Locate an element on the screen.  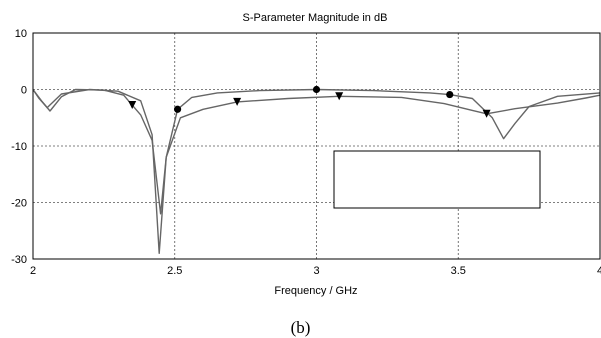
y-tick-label: -10 is located at coordinates (19, 147).